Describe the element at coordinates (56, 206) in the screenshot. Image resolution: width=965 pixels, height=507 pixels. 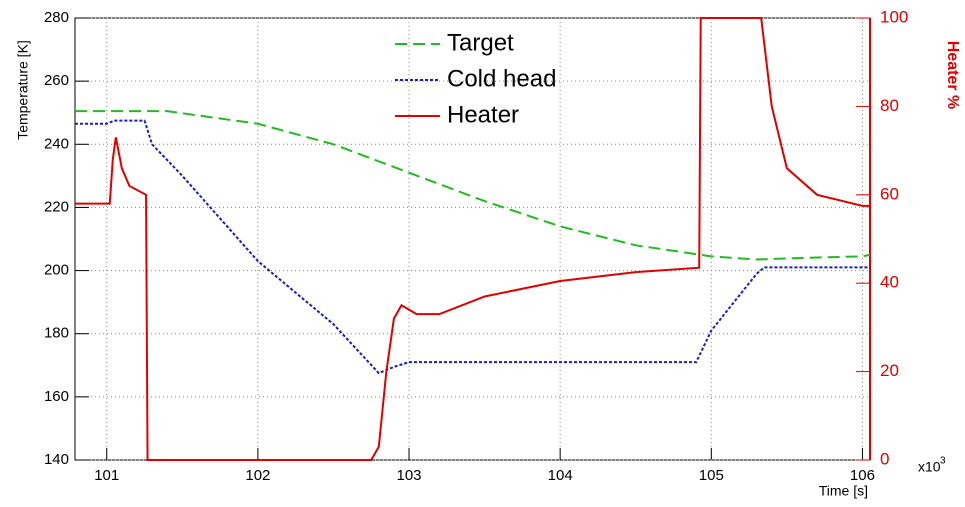
I see `y-tick-label: 220` at that location.